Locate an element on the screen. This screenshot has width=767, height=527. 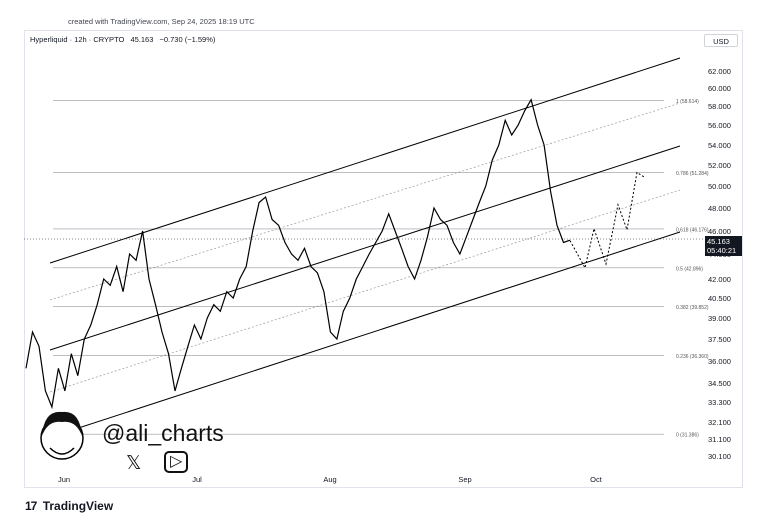
y-tick-label: 62.000 is located at coordinates (719, 71).